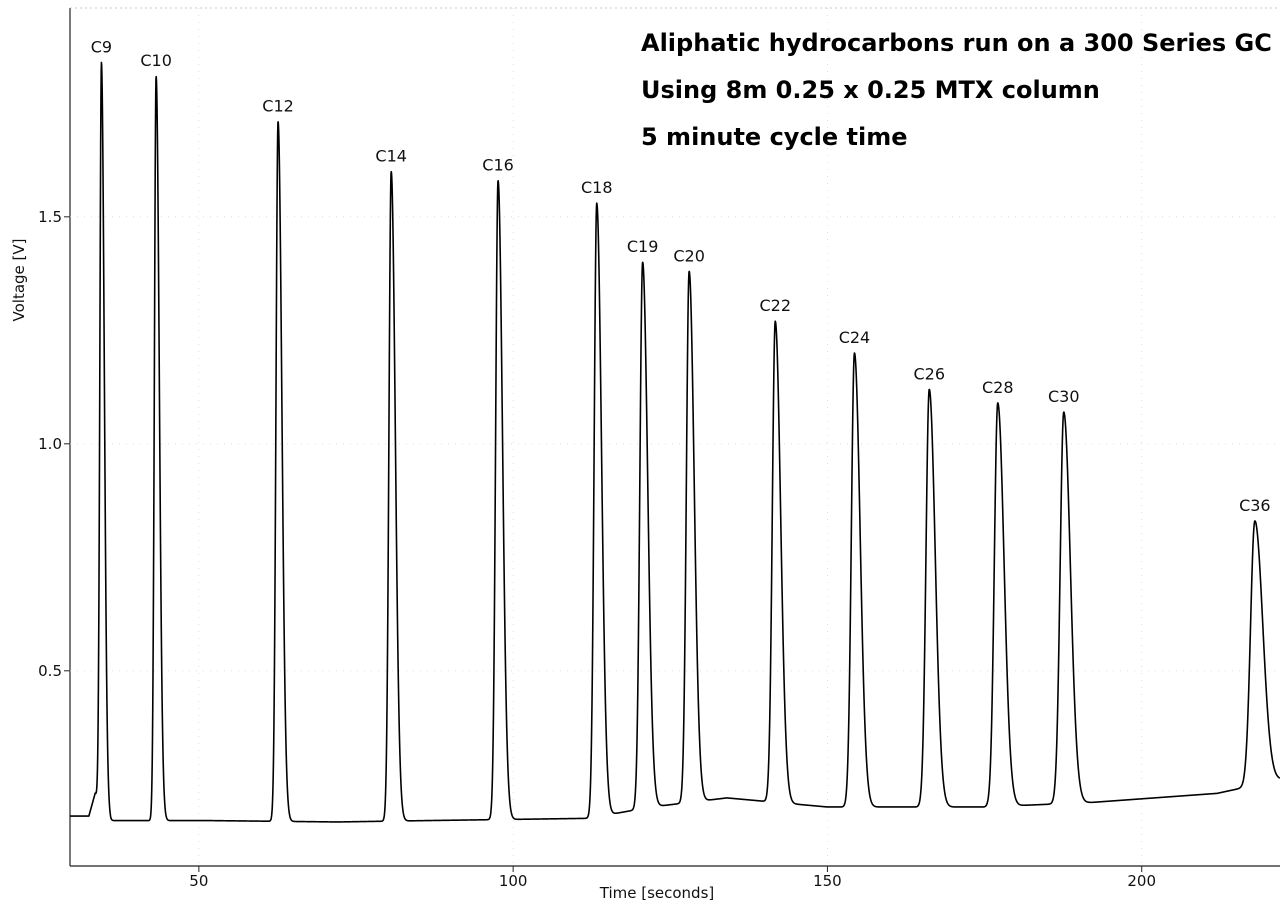 This screenshot has width=1280, height=905. What do you see at coordinates (198, 881) in the screenshot?
I see `x-tick-label: 50` at bounding box center [198, 881].